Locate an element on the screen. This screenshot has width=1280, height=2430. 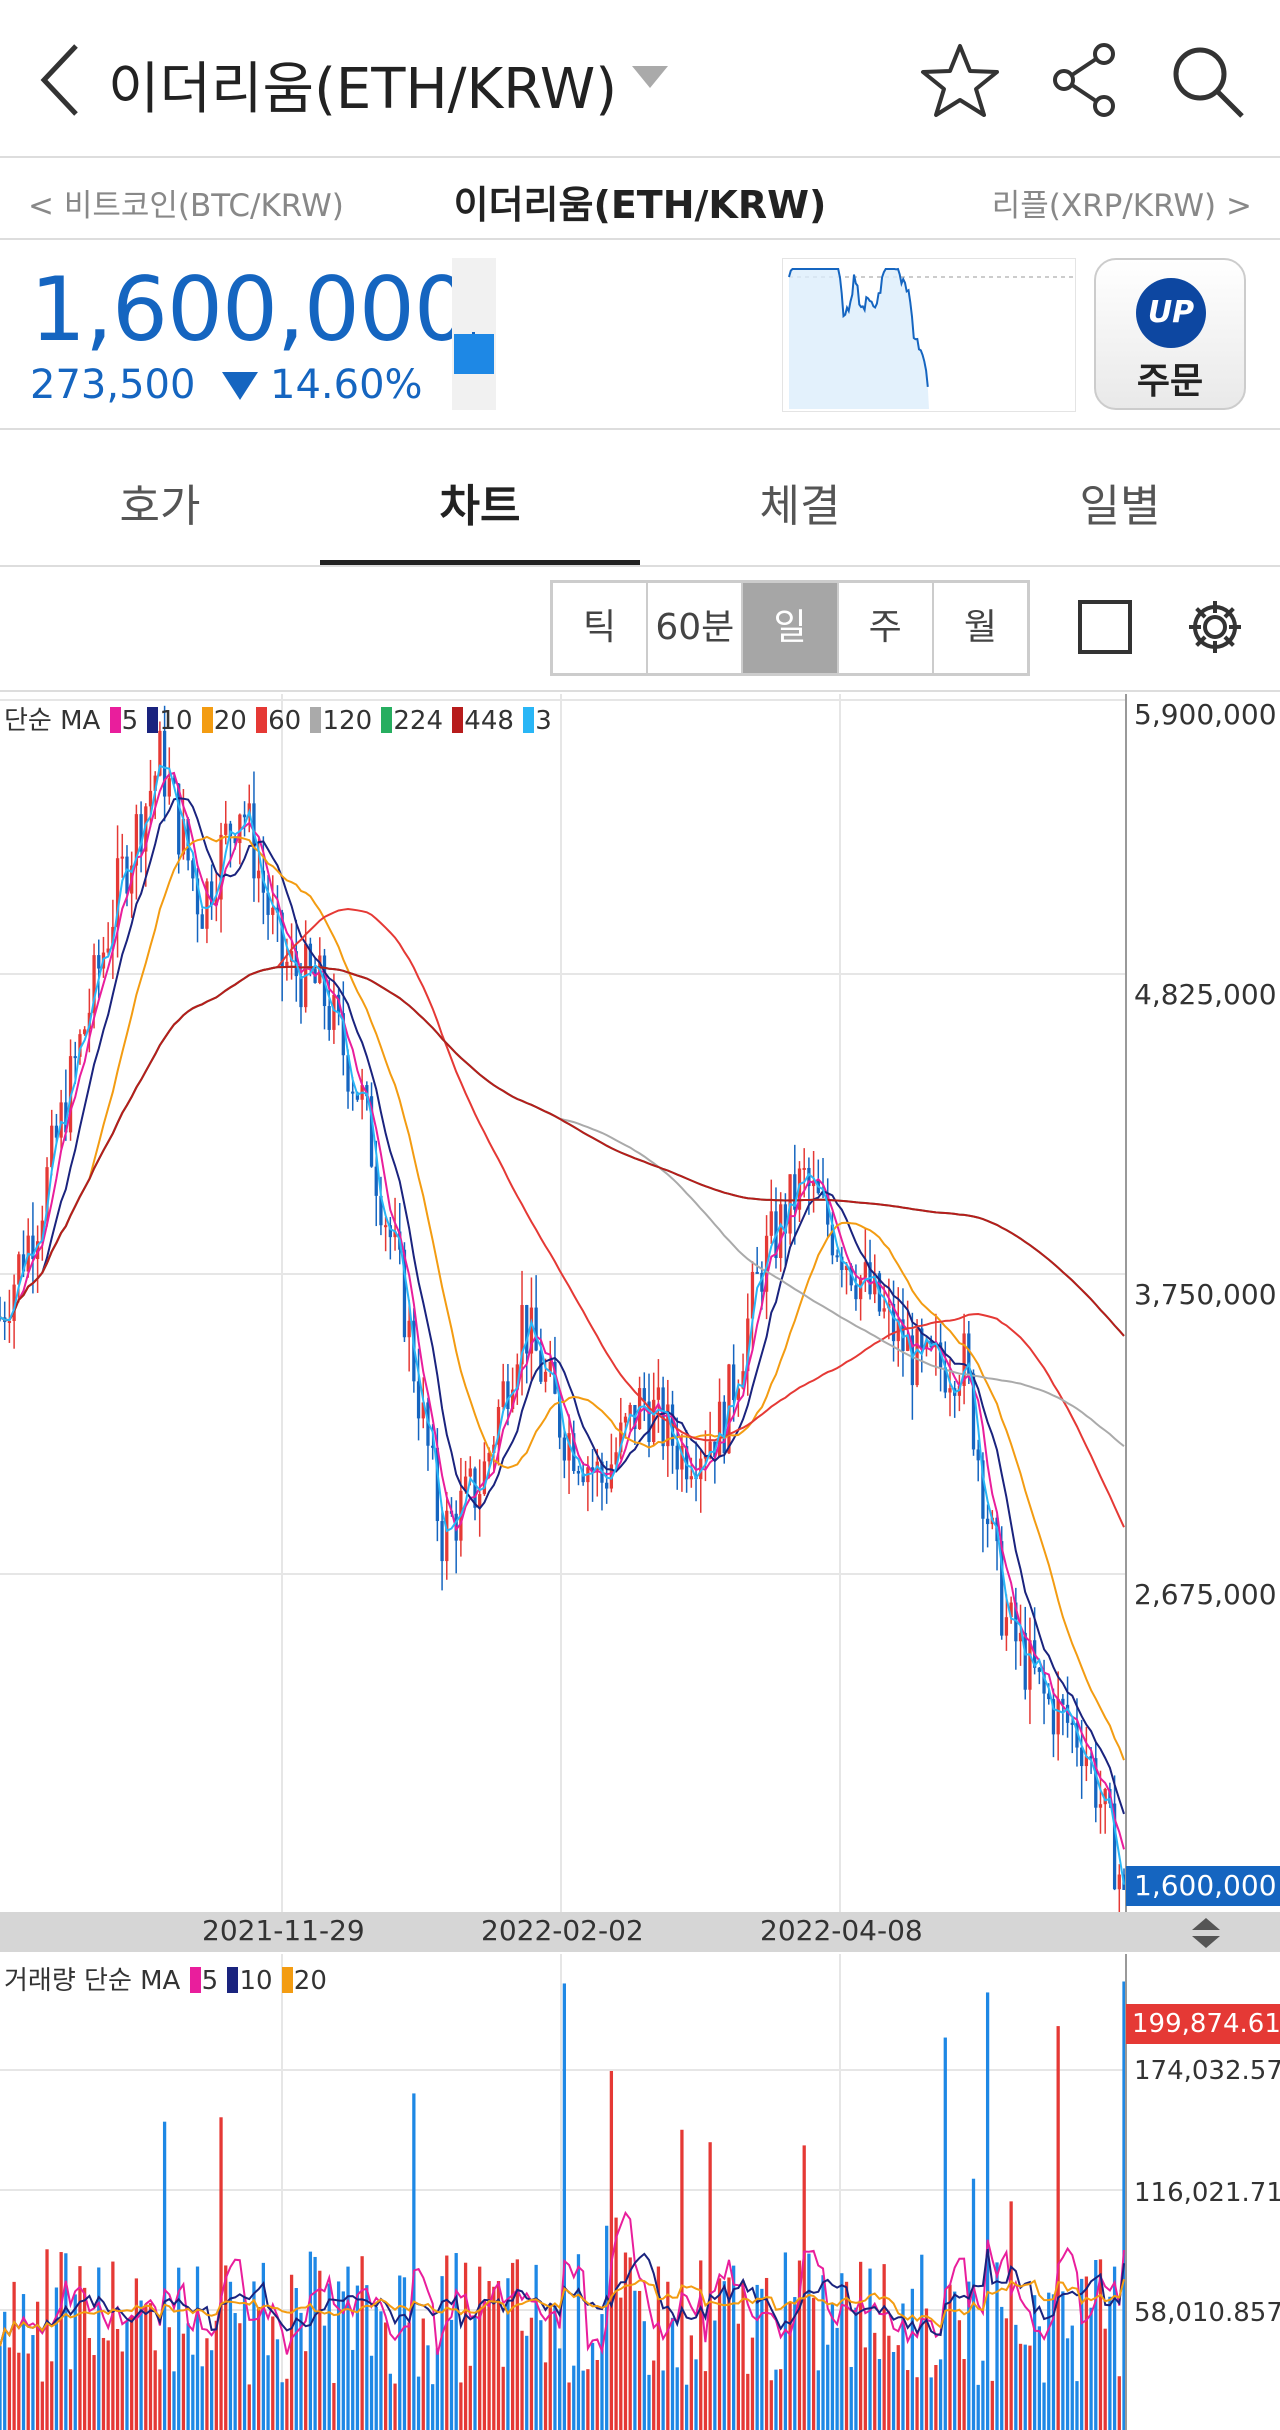
y-tick-label: 2,675,000 is located at coordinates (1205, 1594).